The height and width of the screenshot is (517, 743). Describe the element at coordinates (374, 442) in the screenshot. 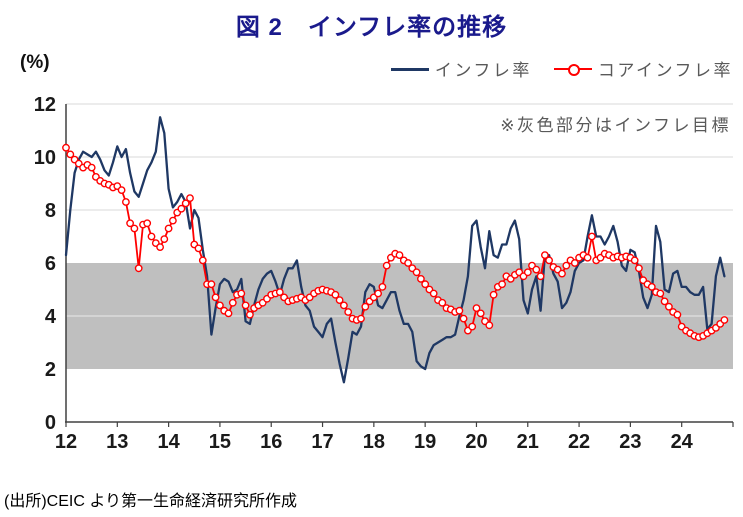

I see `x-tick-label: 18` at that location.